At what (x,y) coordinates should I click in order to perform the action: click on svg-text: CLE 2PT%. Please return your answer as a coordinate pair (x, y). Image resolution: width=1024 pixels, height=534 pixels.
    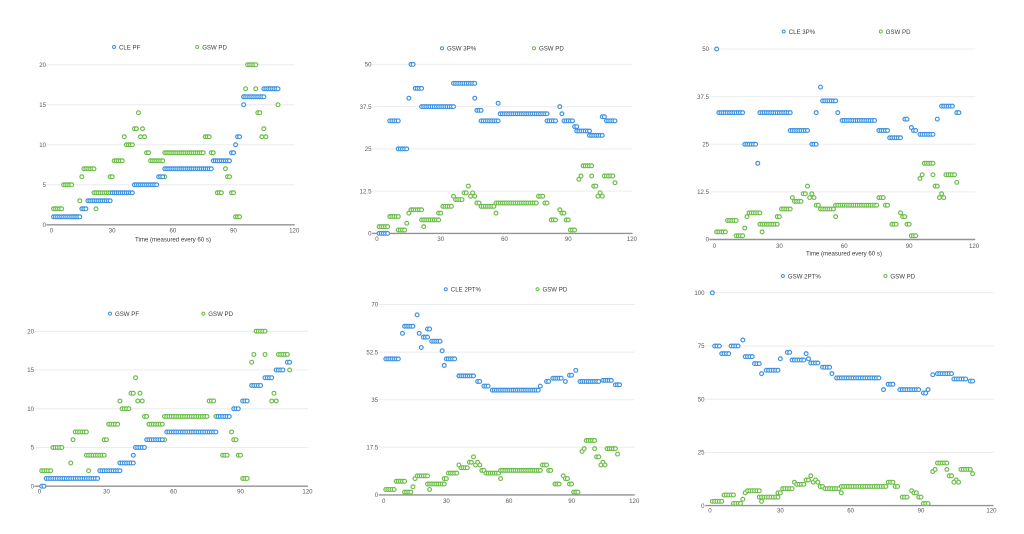
    Looking at the image, I should click on (466, 290).